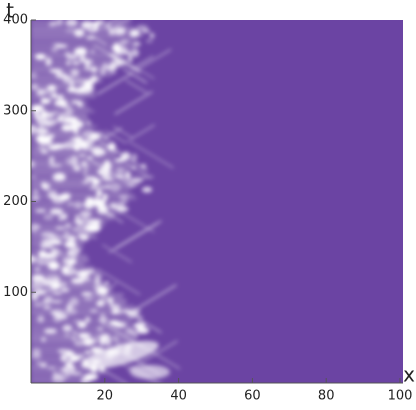 This screenshot has height=410, width=416. Describe the element at coordinates (409, 375) in the screenshot. I see `x-axis-label: x` at that location.